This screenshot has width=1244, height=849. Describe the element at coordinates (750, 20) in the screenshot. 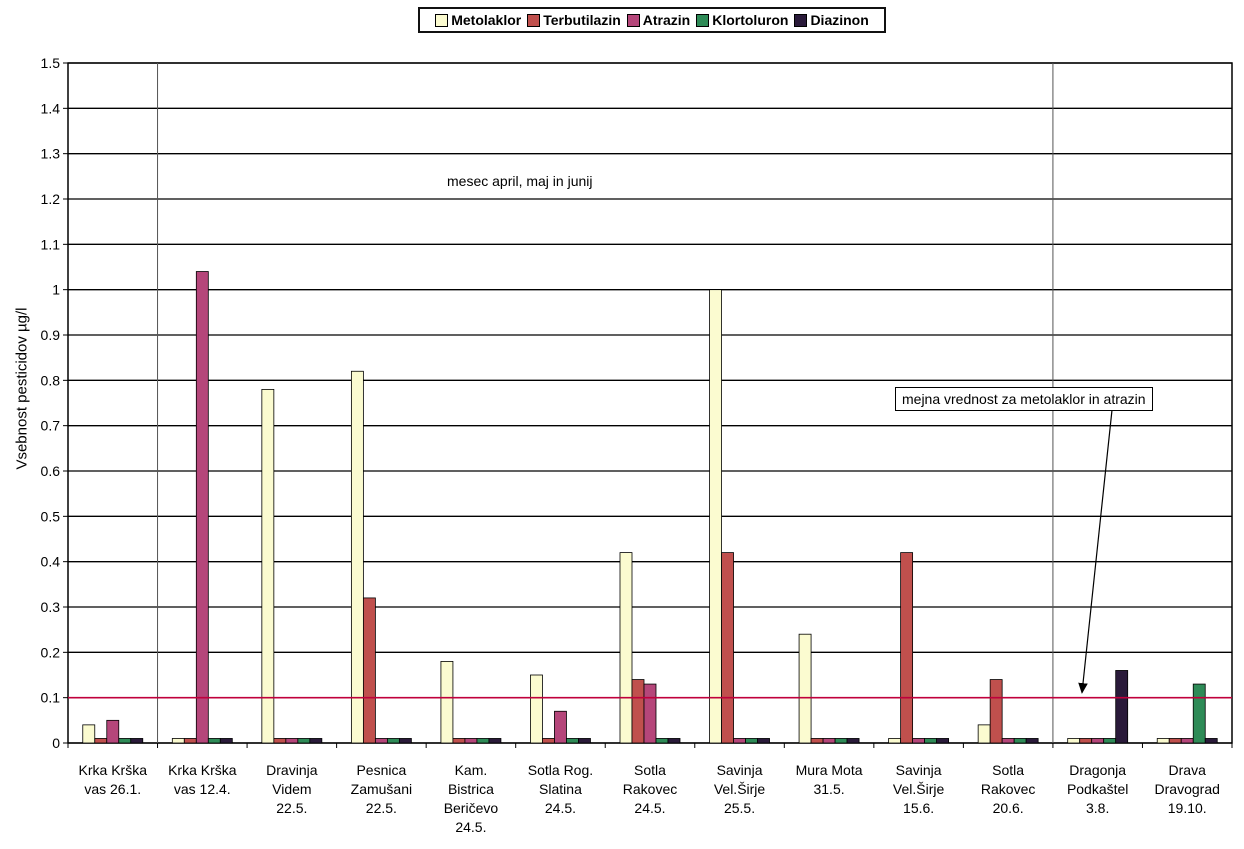

I see `legend-label: Klortoluron` at that location.